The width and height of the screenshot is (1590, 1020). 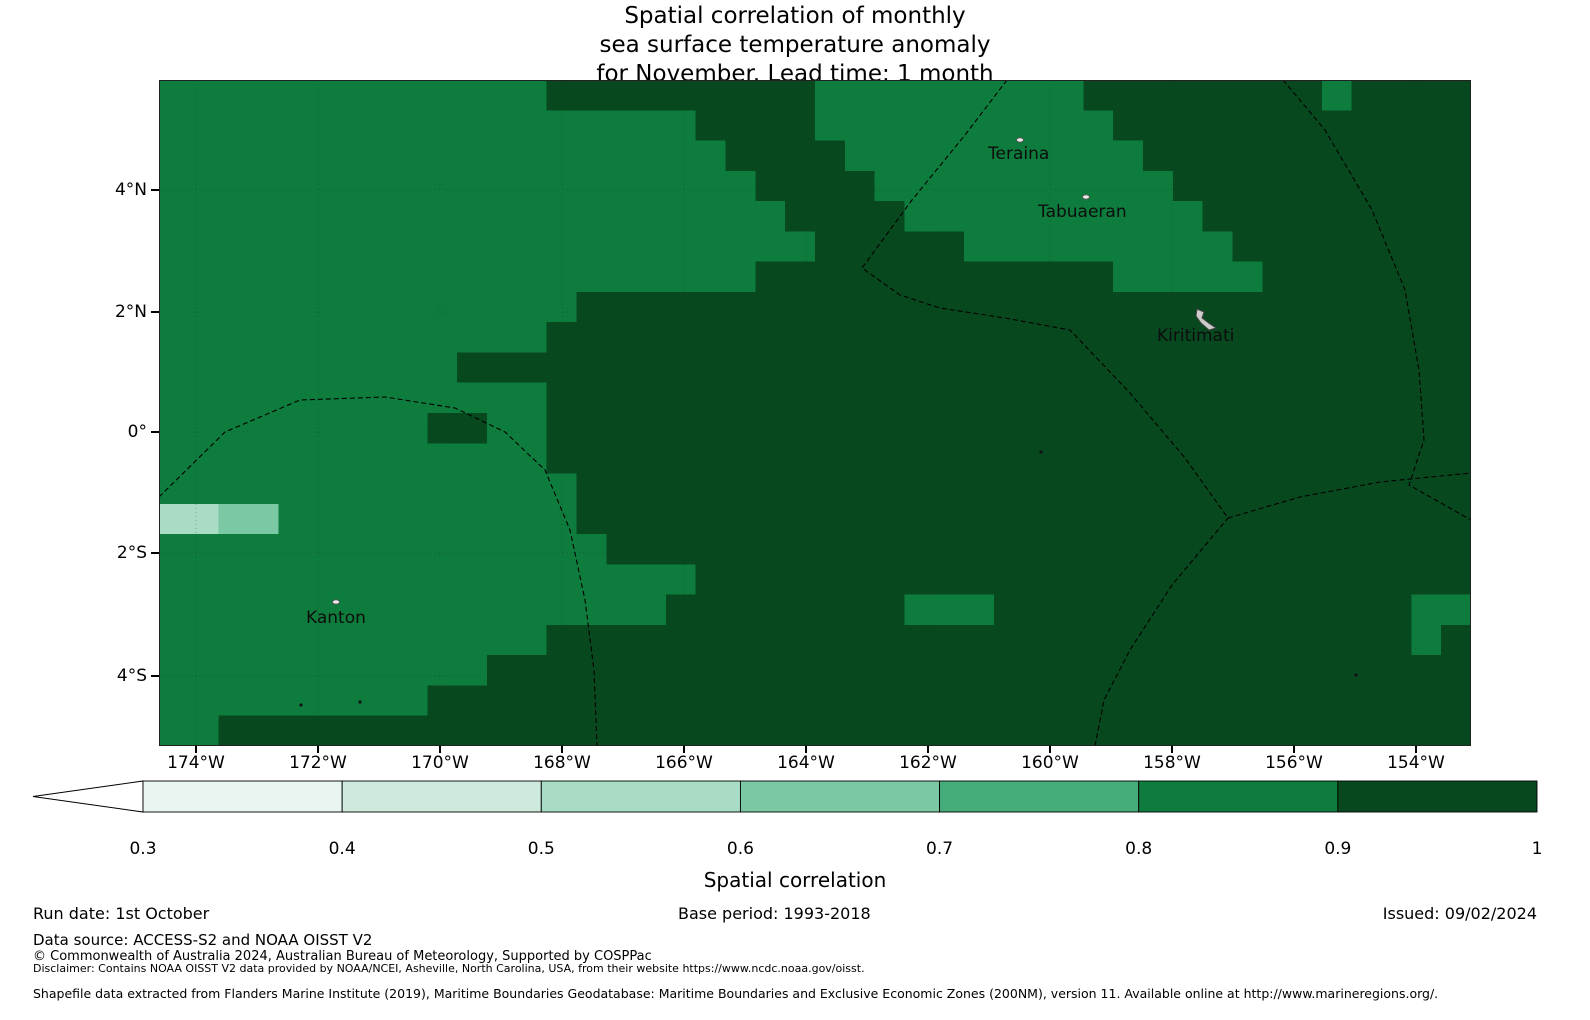 What do you see at coordinates (562, 763) in the screenshot?
I see `x-tick-label: 168°W` at bounding box center [562, 763].